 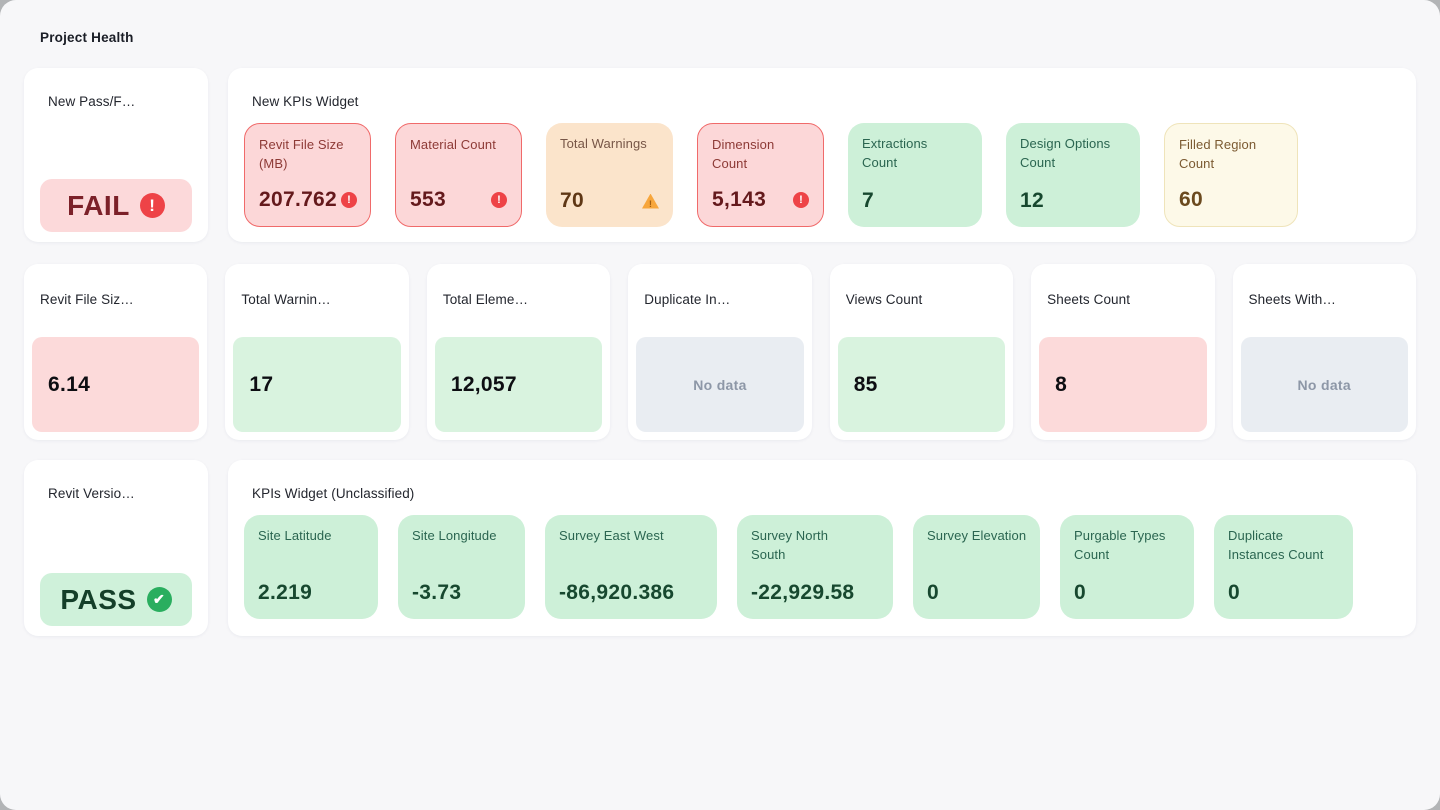 What do you see at coordinates (603, 143) in the screenshot?
I see `kpi-label: Total Warnings` at bounding box center [603, 143].